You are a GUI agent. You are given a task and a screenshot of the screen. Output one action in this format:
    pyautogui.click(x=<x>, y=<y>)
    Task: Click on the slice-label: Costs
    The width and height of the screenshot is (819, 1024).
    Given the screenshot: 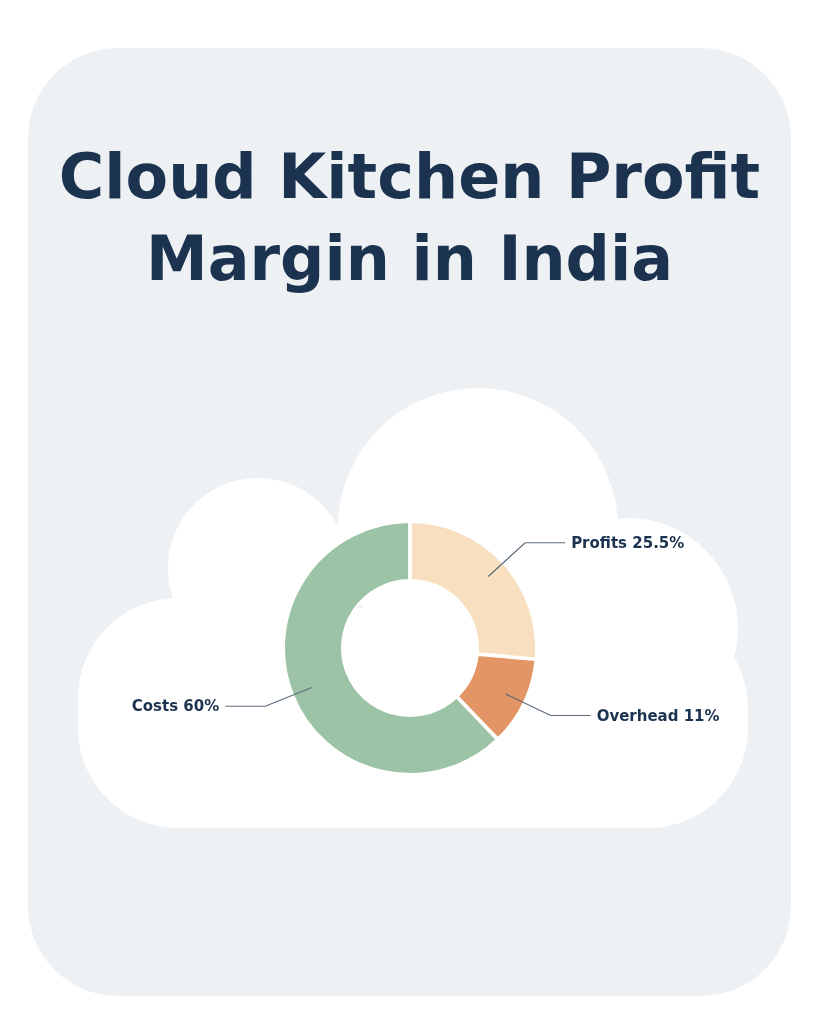 What is the action you would take?
    pyautogui.click(x=155, y=706)
    